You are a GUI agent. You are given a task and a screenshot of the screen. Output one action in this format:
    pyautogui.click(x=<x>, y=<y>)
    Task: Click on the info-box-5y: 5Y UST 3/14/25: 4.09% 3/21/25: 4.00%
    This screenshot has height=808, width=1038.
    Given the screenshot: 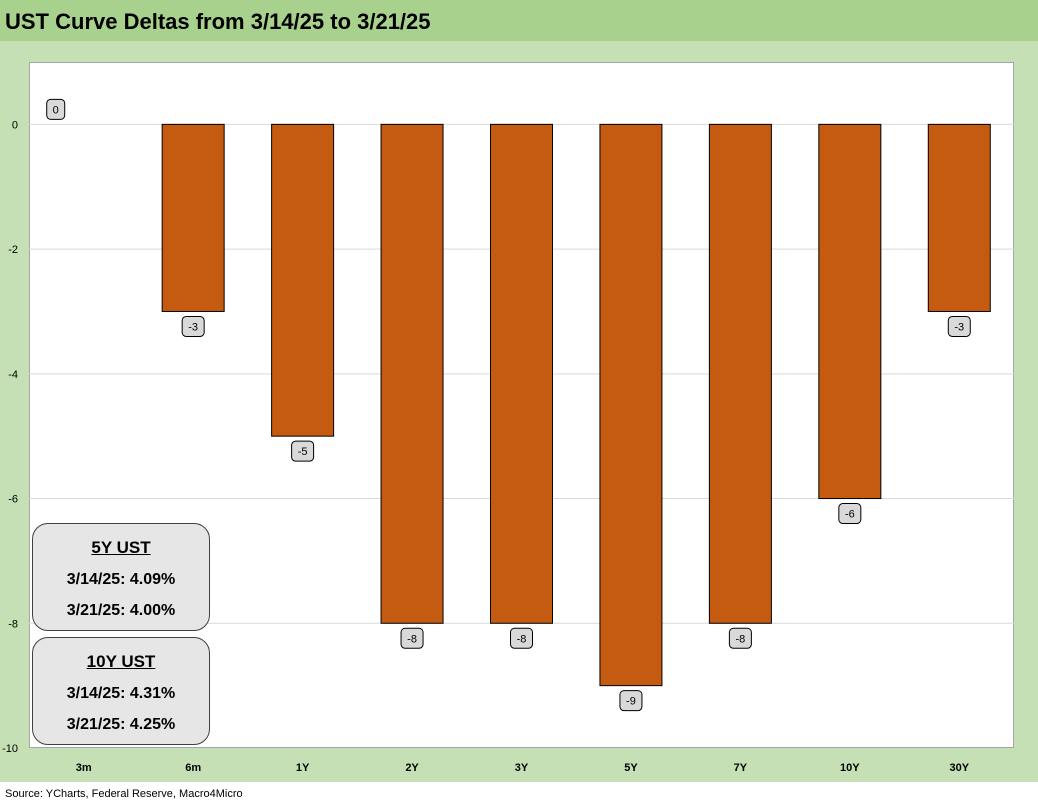 What is the action you would take?
    pyautogui.click(x=121, y=577)
    